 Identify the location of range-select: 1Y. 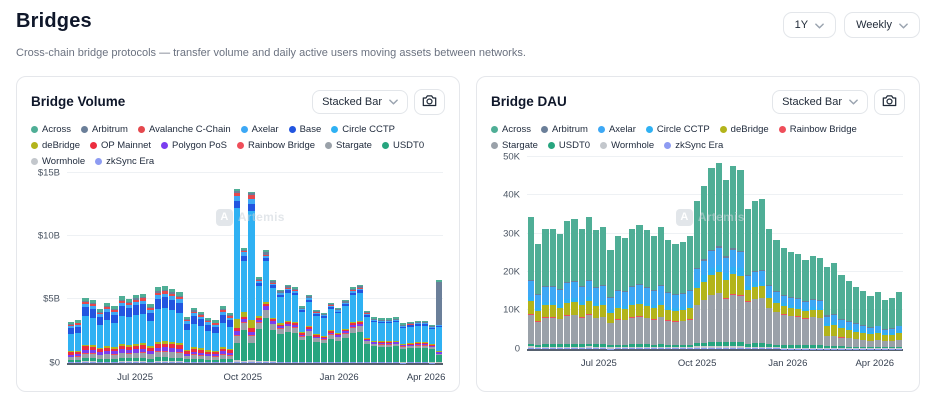
(809, 25).